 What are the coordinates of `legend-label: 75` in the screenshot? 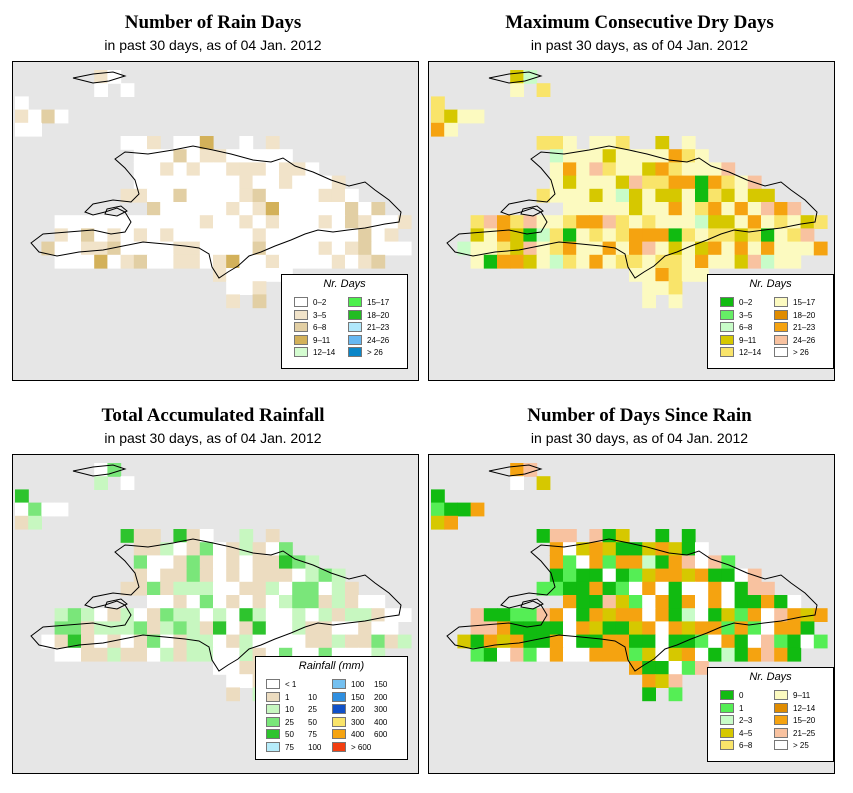 It's located at (312, 734).